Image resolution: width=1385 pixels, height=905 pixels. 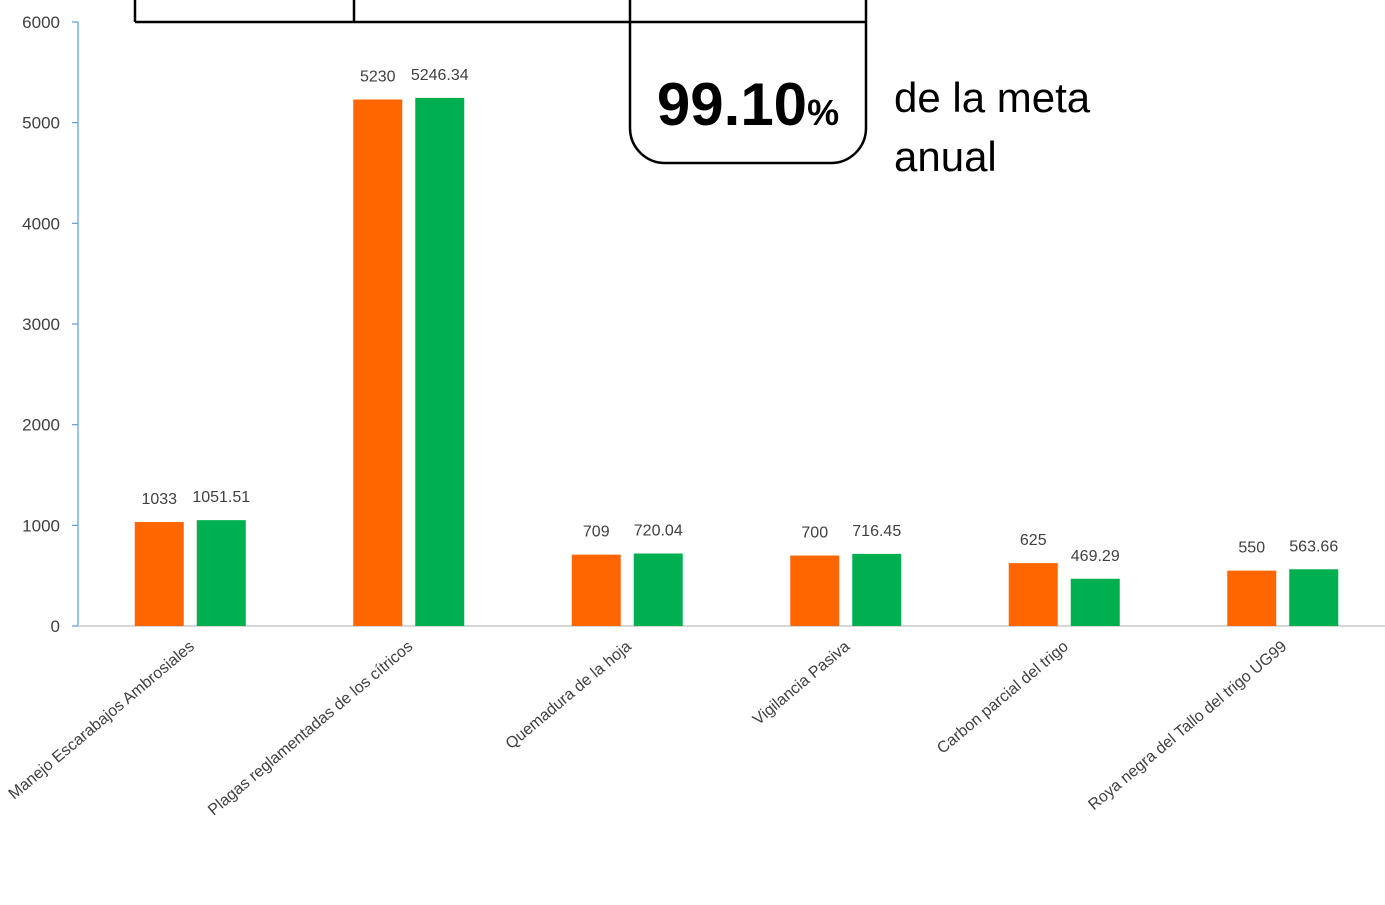 I want to click on x-tick-label: Manejo Escarabajos Ambrosiales, so click(x=102, y=720).